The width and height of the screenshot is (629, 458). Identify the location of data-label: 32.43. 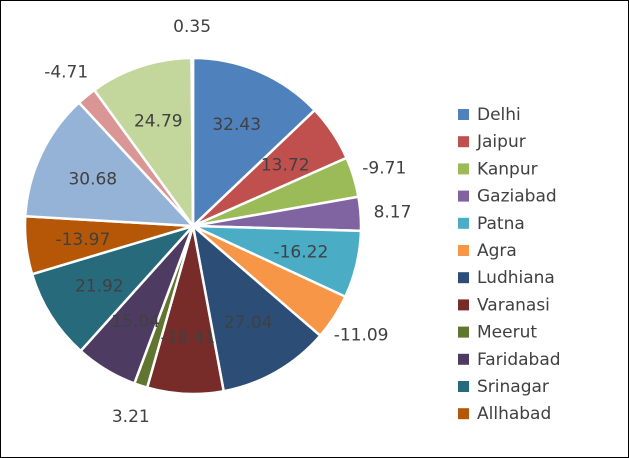
(236, 125).